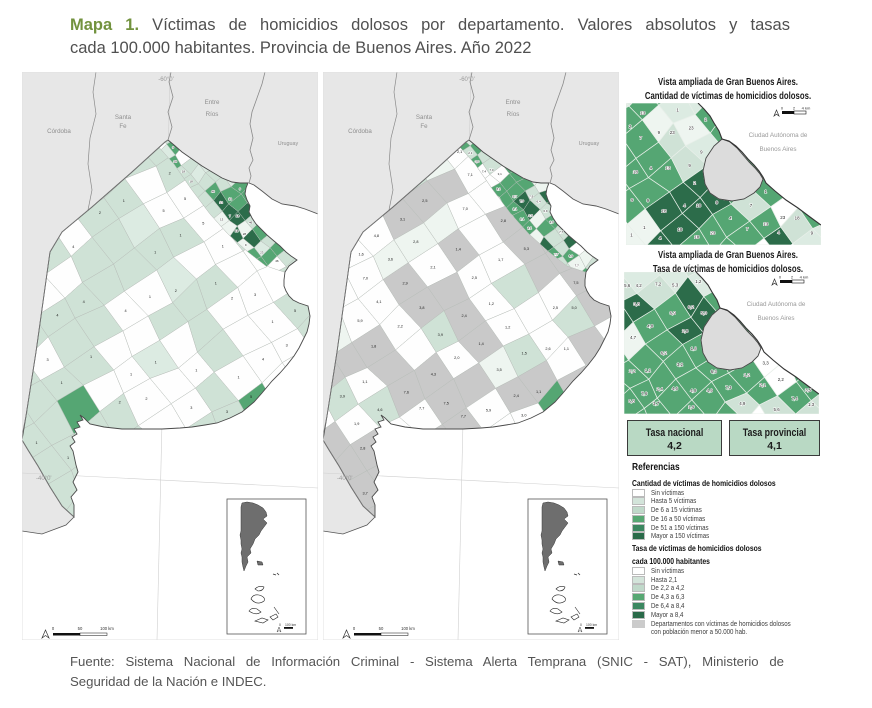 This screenshot has width=872, height=708. What do you see at coordinates (474, 278) in the screenshot?
I see `svg-text: 2,5` at bounding box center [474, 278].